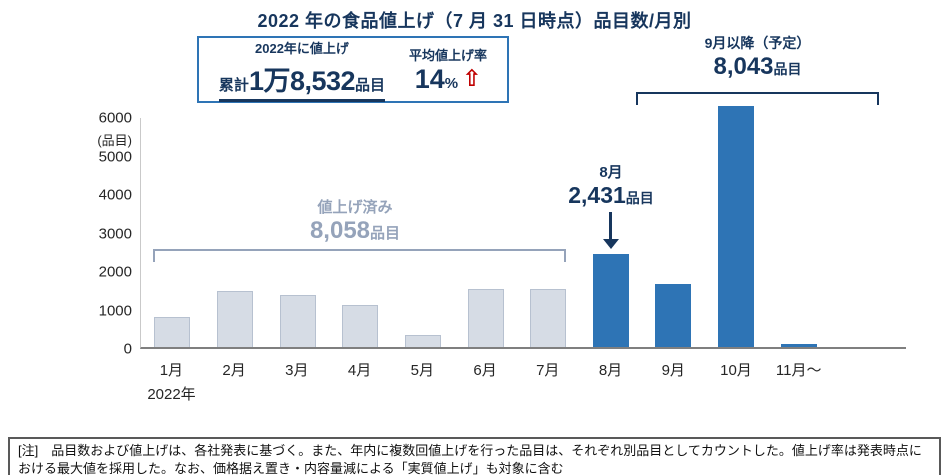 The image size is (949, 475). What do you see at coordinates (548, 318) in the screenshot?
I see `bar-7月` at bounding box center [548, 318].